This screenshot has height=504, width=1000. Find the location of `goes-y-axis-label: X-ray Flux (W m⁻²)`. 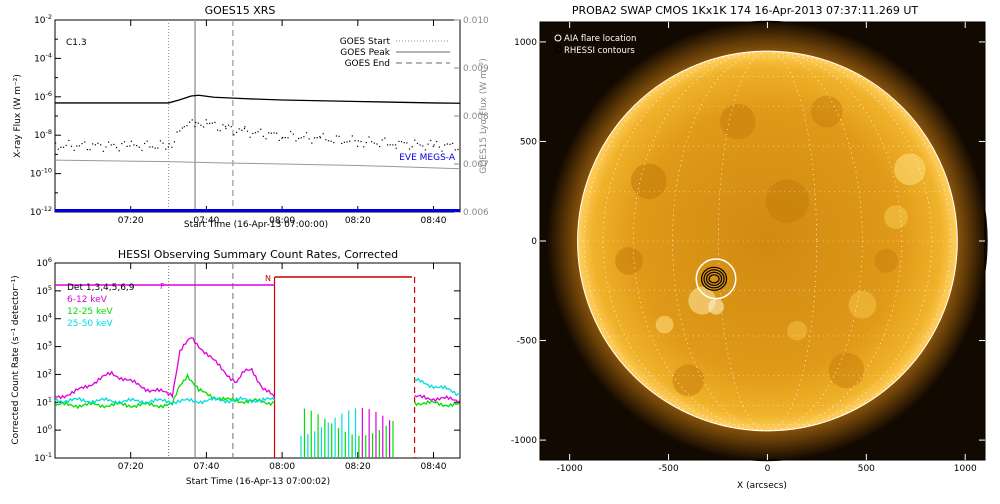

goes-y-axis-label: X-ray Flux (W m⁻²) is located at coordinates (18, 116).